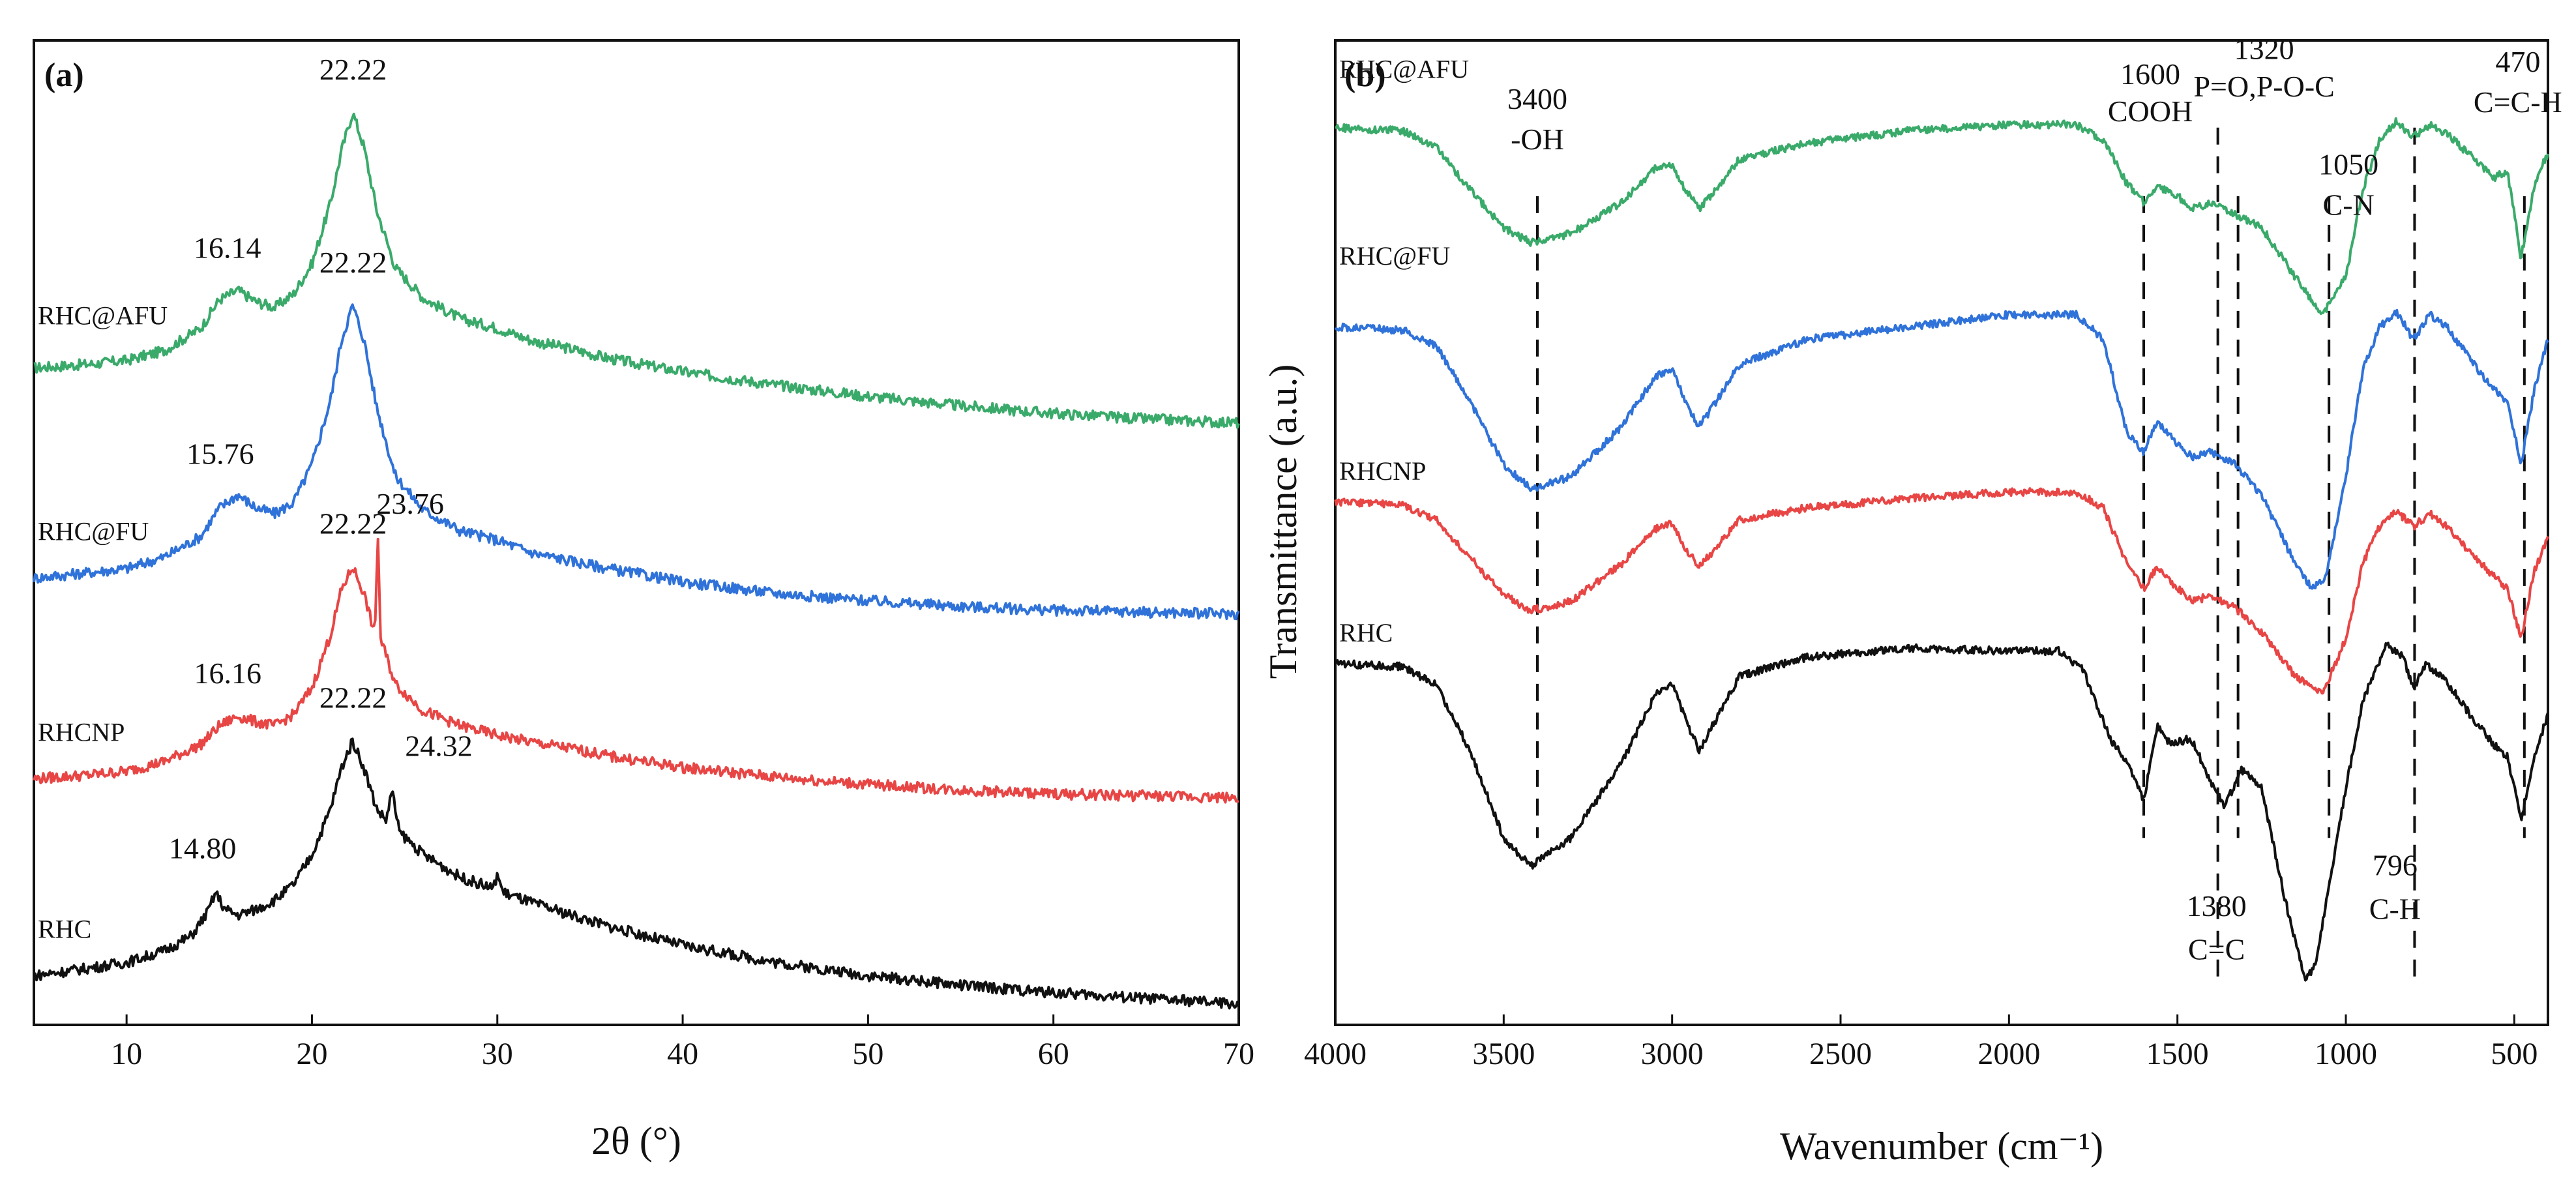  Describe the element at coordinates (1941, 449) in the screenshot. I see `ftir-series-rhc-fu` at that location.